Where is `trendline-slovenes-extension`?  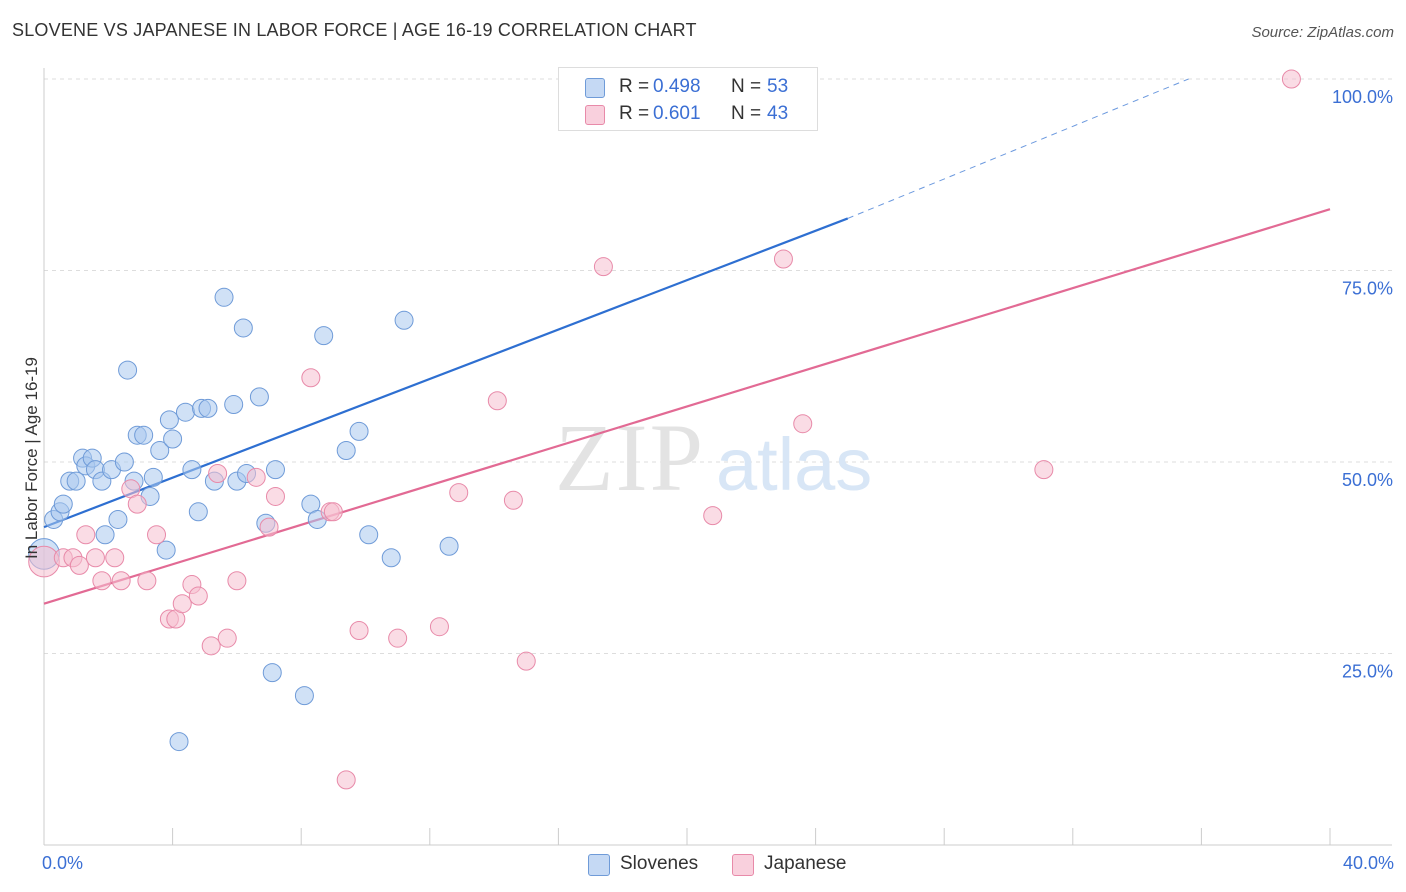
trendline-slovenes-extension is located at coordinates (1018, 148).